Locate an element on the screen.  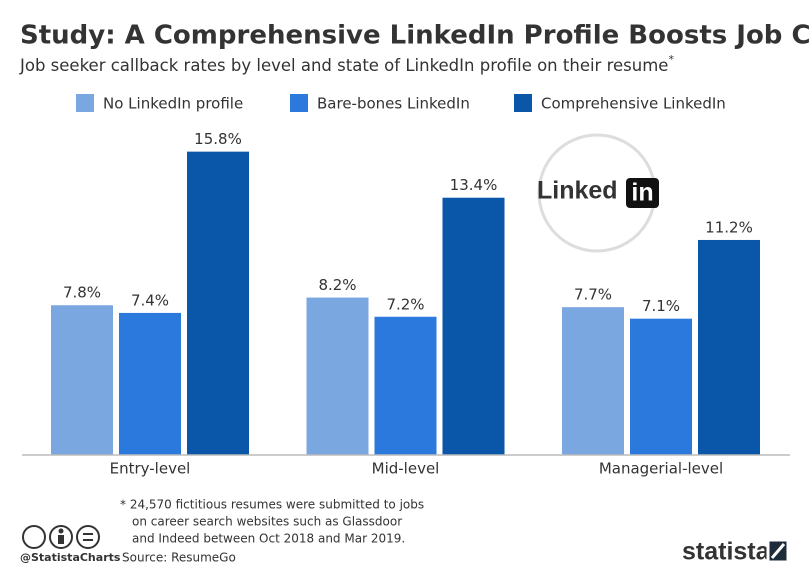
cc-icons is located at coordinates (61, 537).